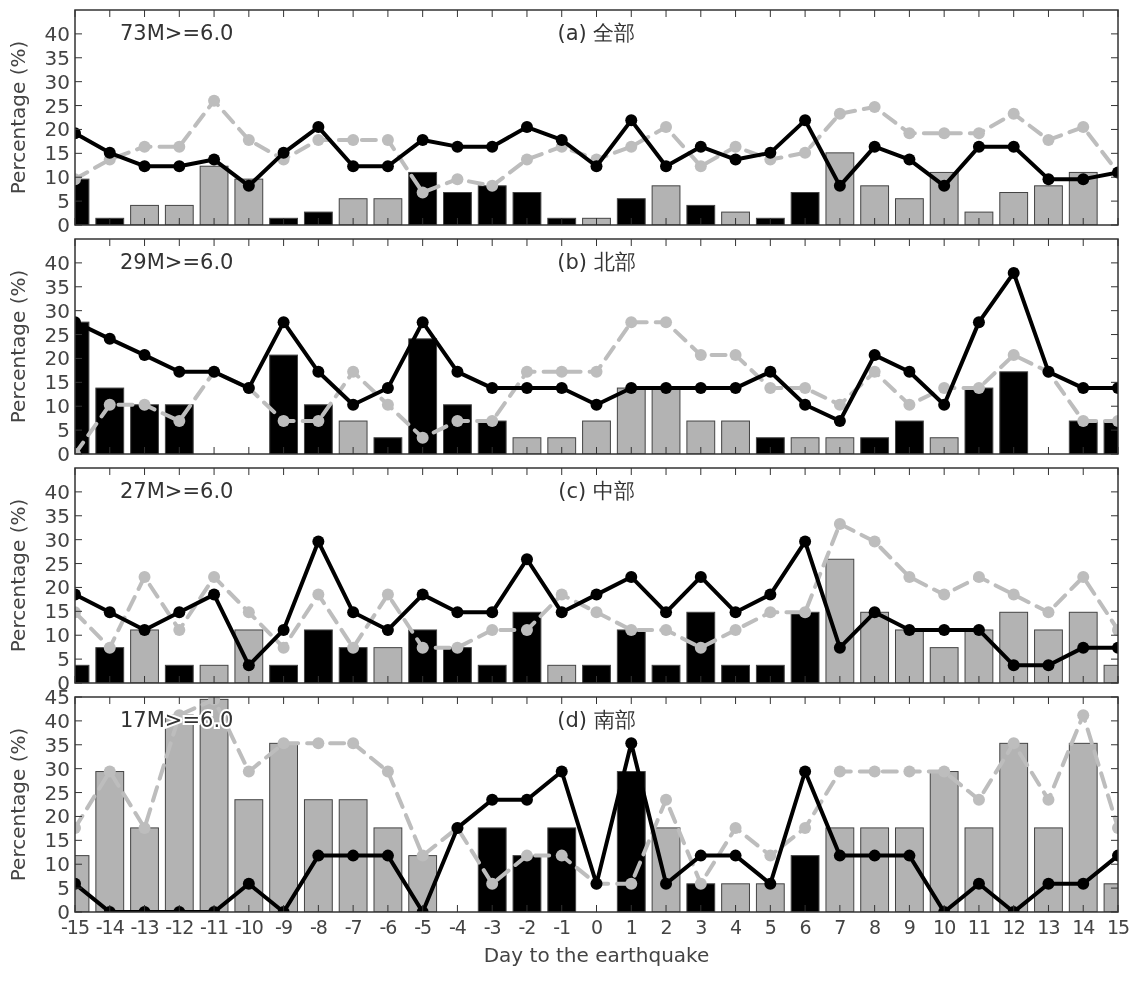  What do you see at coordinates (248, 927) in the screenshot?
I see `x-tick-label: -10` at bounding box center [248, 927].